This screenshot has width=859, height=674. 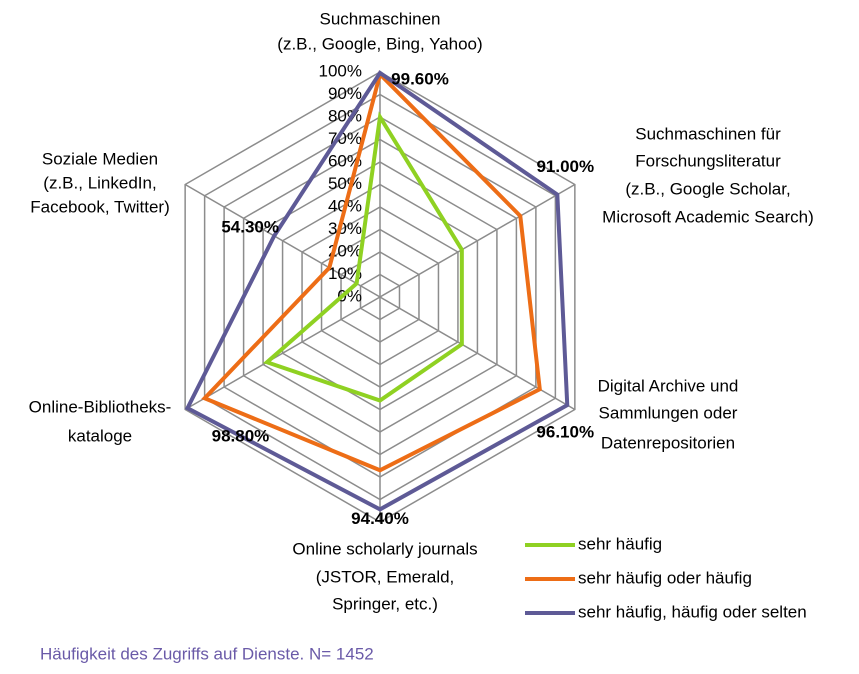 What do you see at coordinates (420, 78) in the screenshot?
I see `value-label: 99.60%` at bounding box center [420, 78].